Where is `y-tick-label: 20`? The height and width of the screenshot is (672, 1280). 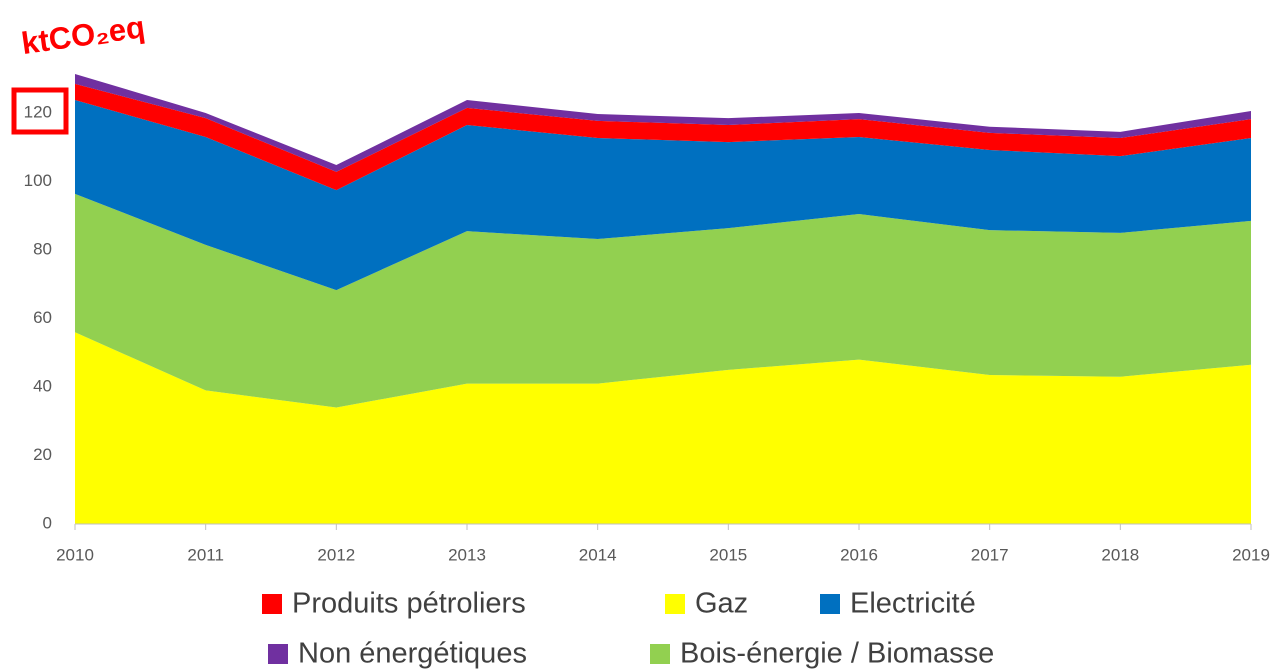 y-tick-label: 20 is located at coordinates (42, 454).